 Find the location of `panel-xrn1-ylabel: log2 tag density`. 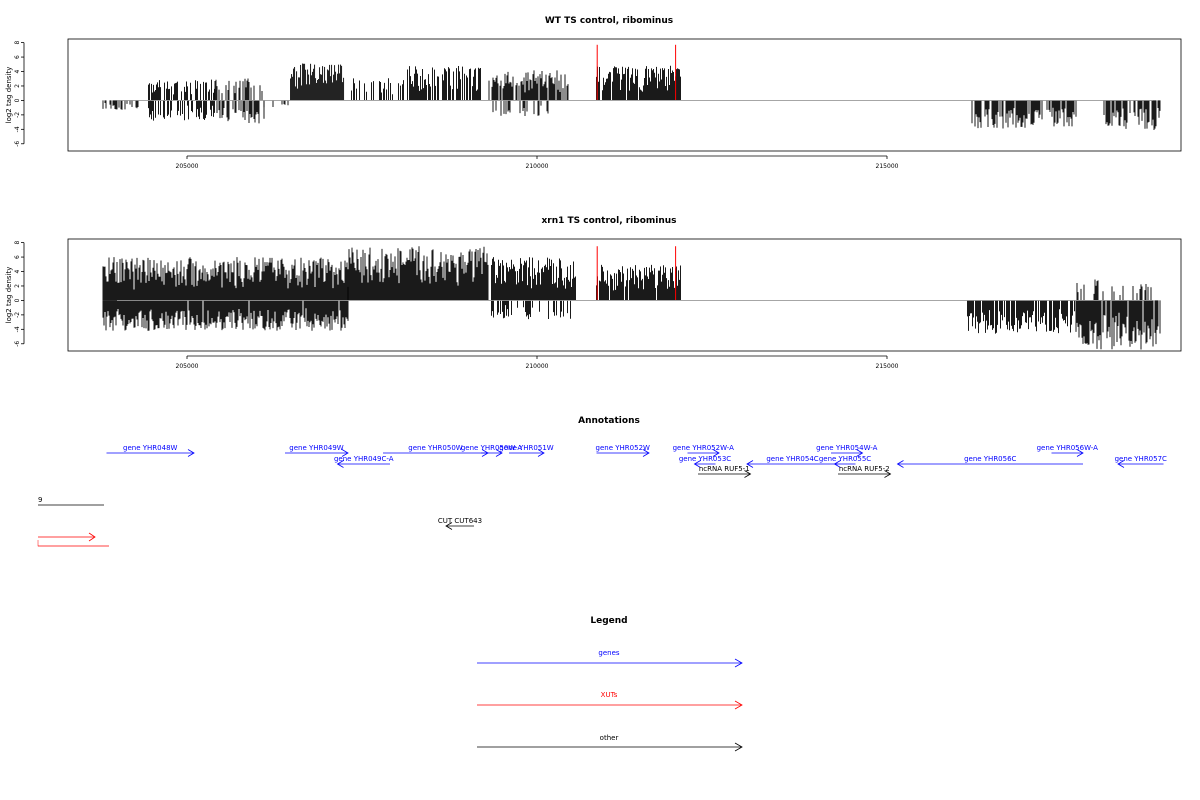

panel-xrn1-ylabel: log2 tag density is located at coordinates (9, 295).